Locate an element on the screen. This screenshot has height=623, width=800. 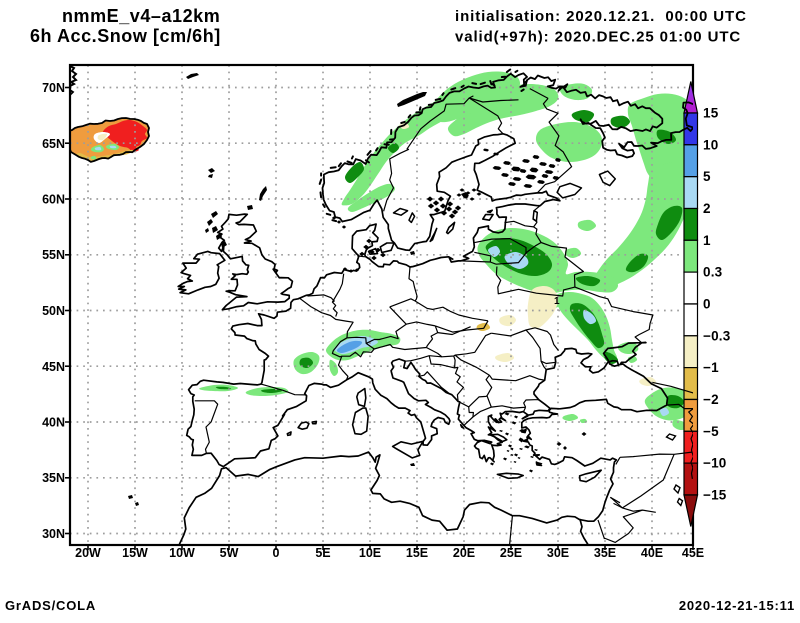
svg-text: 40N is located at coordinates (53, 423).